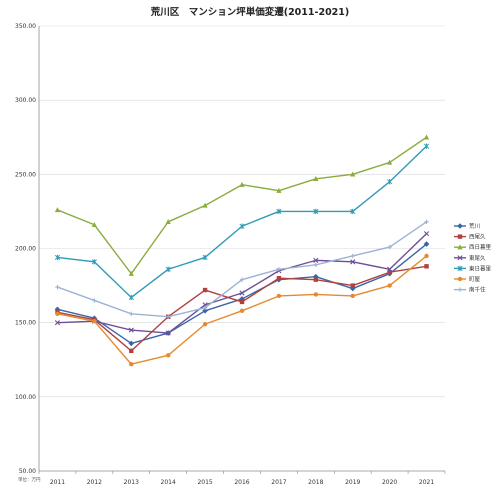 The image size is (500, 500). I want to click on legend-label: 町屋, so click(475, 279).